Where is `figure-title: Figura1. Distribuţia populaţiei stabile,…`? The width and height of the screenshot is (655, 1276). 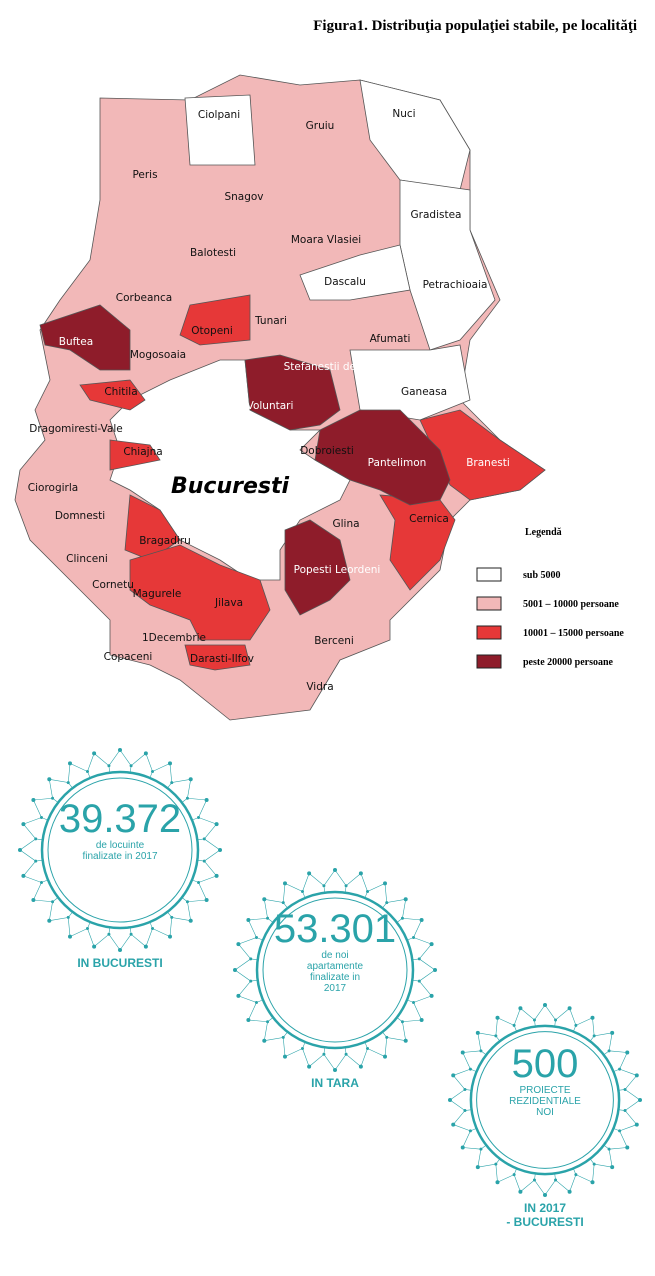
figure-title: Figura1. Distribuţia populaţiei stabile,… is located at coordinates (475, 26).